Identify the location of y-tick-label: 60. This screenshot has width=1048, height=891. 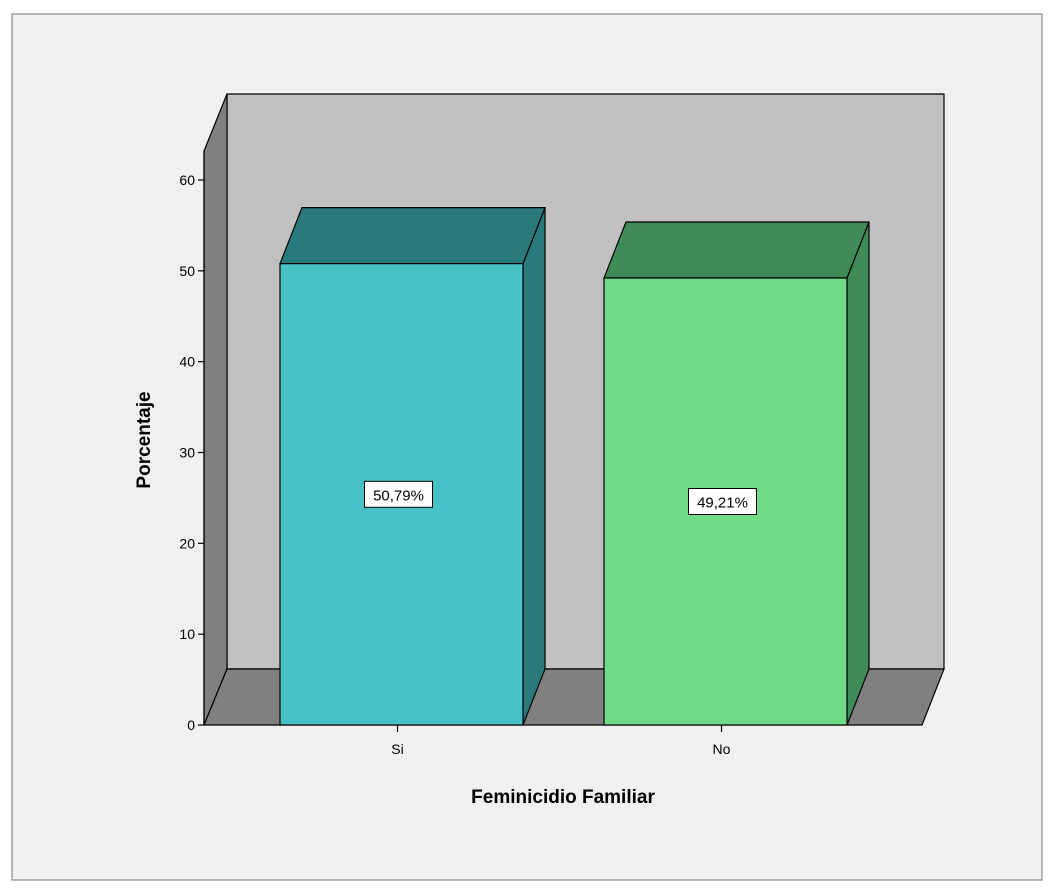
(187, 180).